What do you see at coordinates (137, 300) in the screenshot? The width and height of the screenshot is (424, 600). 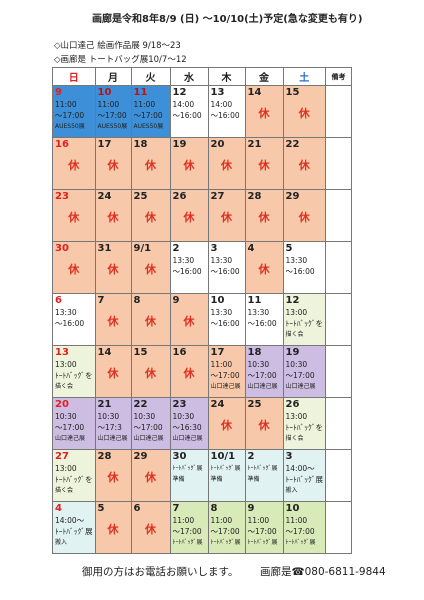 I see `day-number: 8` at bounding box center [137, 300].